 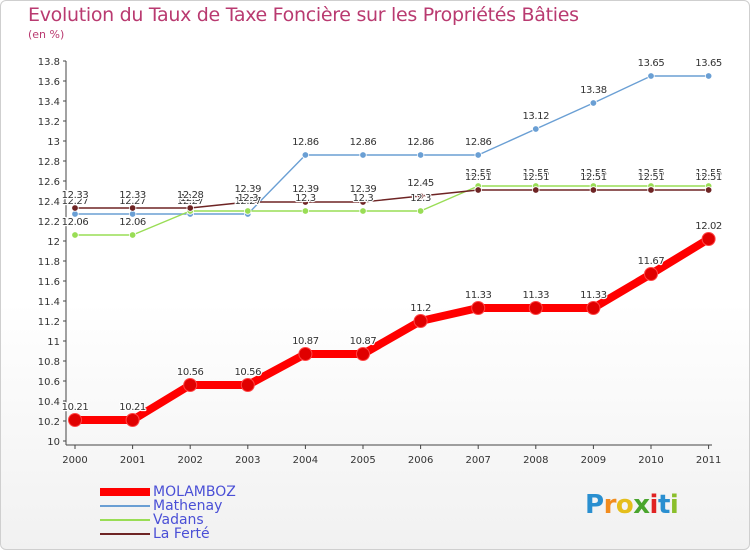 I want to click on y-tick-label: 13.6, so click(x=49, y=82).